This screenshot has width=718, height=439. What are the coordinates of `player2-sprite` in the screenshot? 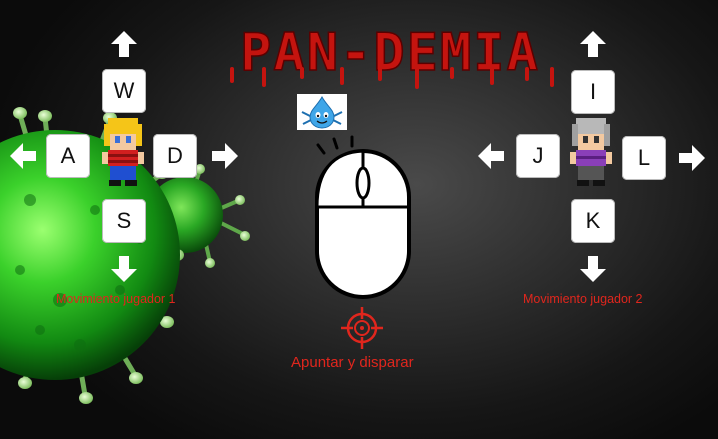 It's located at (591, 152).